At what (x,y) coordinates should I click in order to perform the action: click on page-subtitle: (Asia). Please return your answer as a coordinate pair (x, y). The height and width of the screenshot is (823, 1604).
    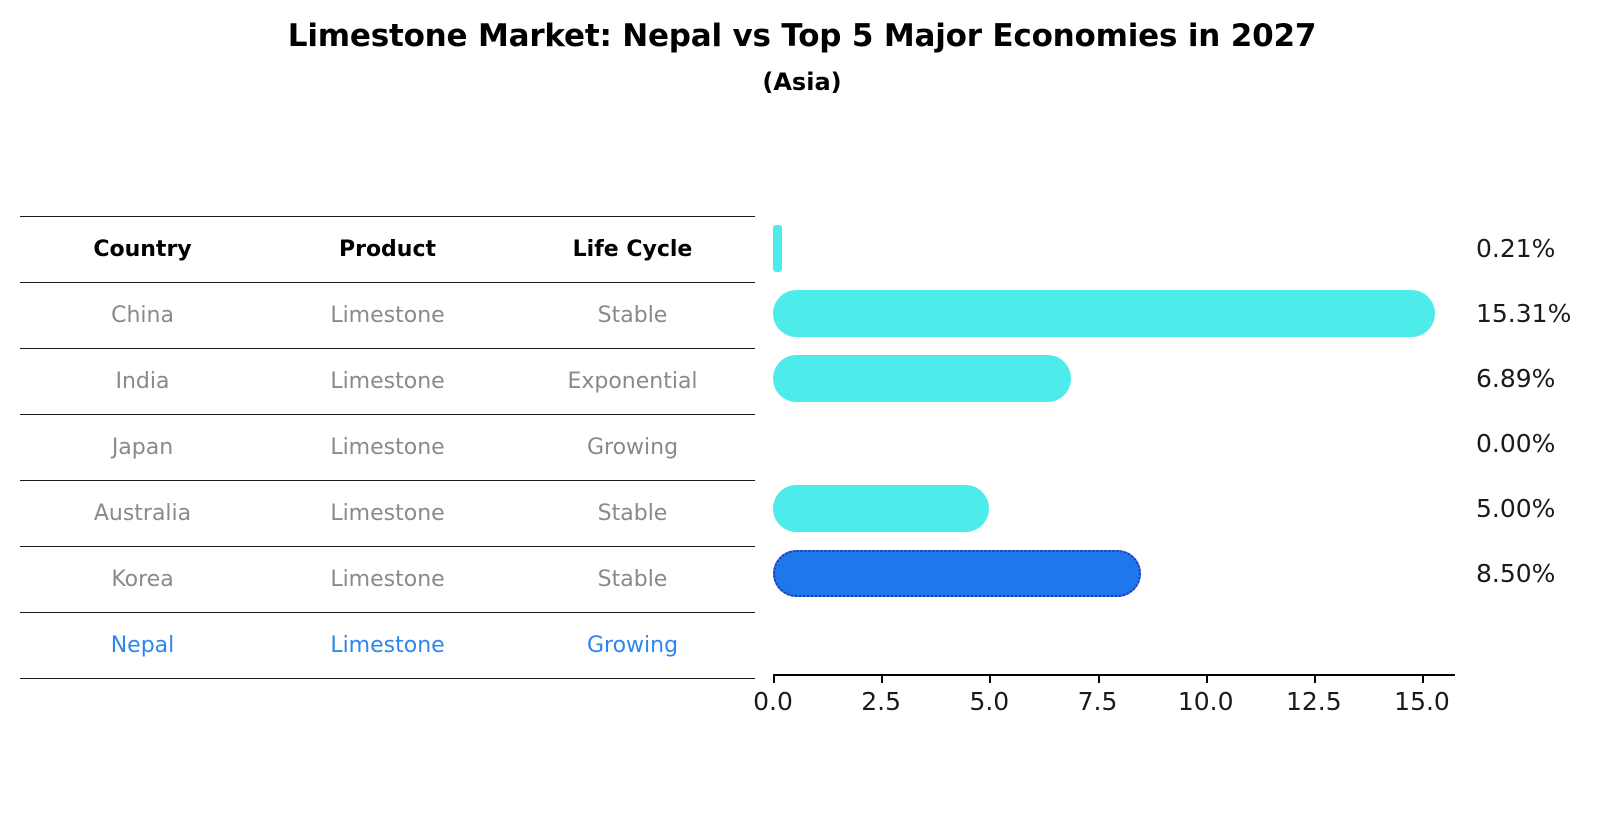
    Looking at the image, I should click on (802, 82).